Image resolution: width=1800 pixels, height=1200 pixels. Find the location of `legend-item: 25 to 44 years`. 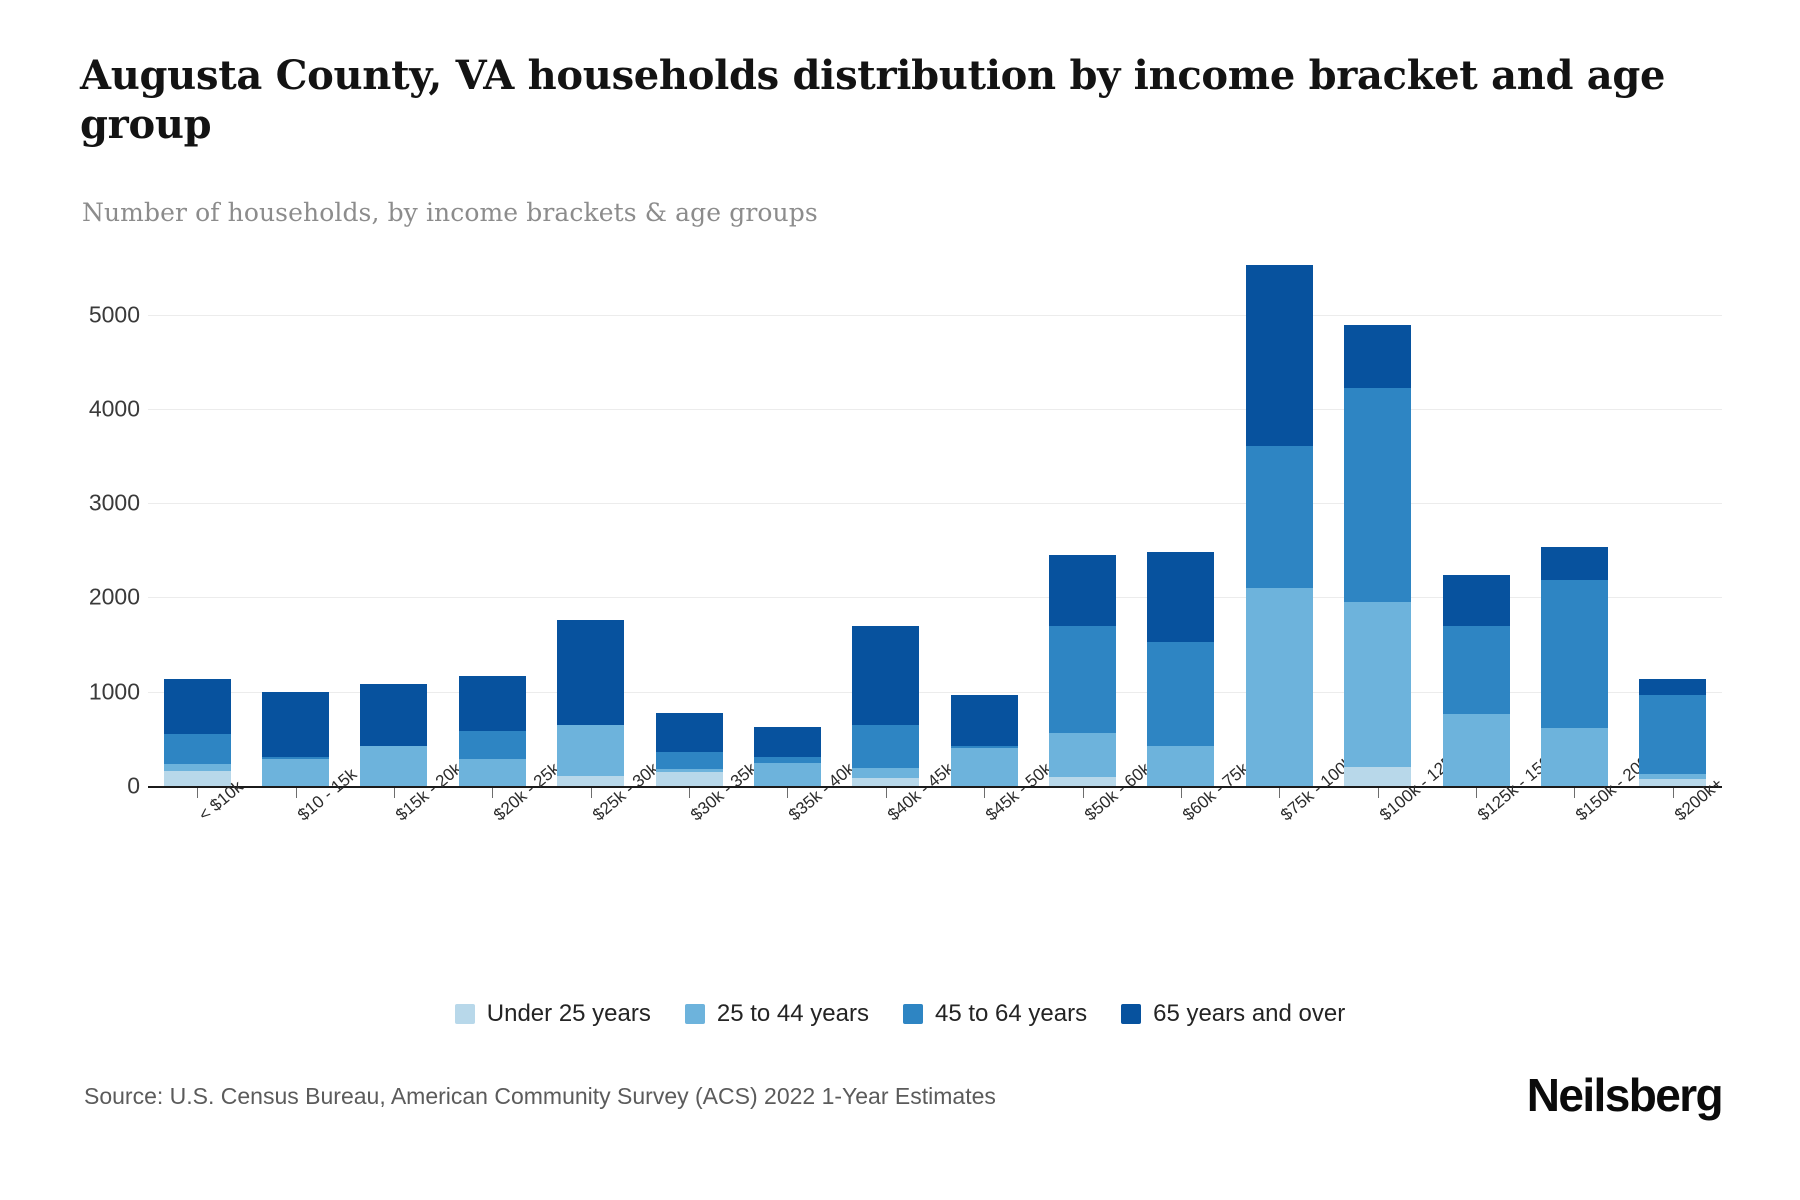

legend-item: 25 to 44 years is located at coordinates (776, 1014).